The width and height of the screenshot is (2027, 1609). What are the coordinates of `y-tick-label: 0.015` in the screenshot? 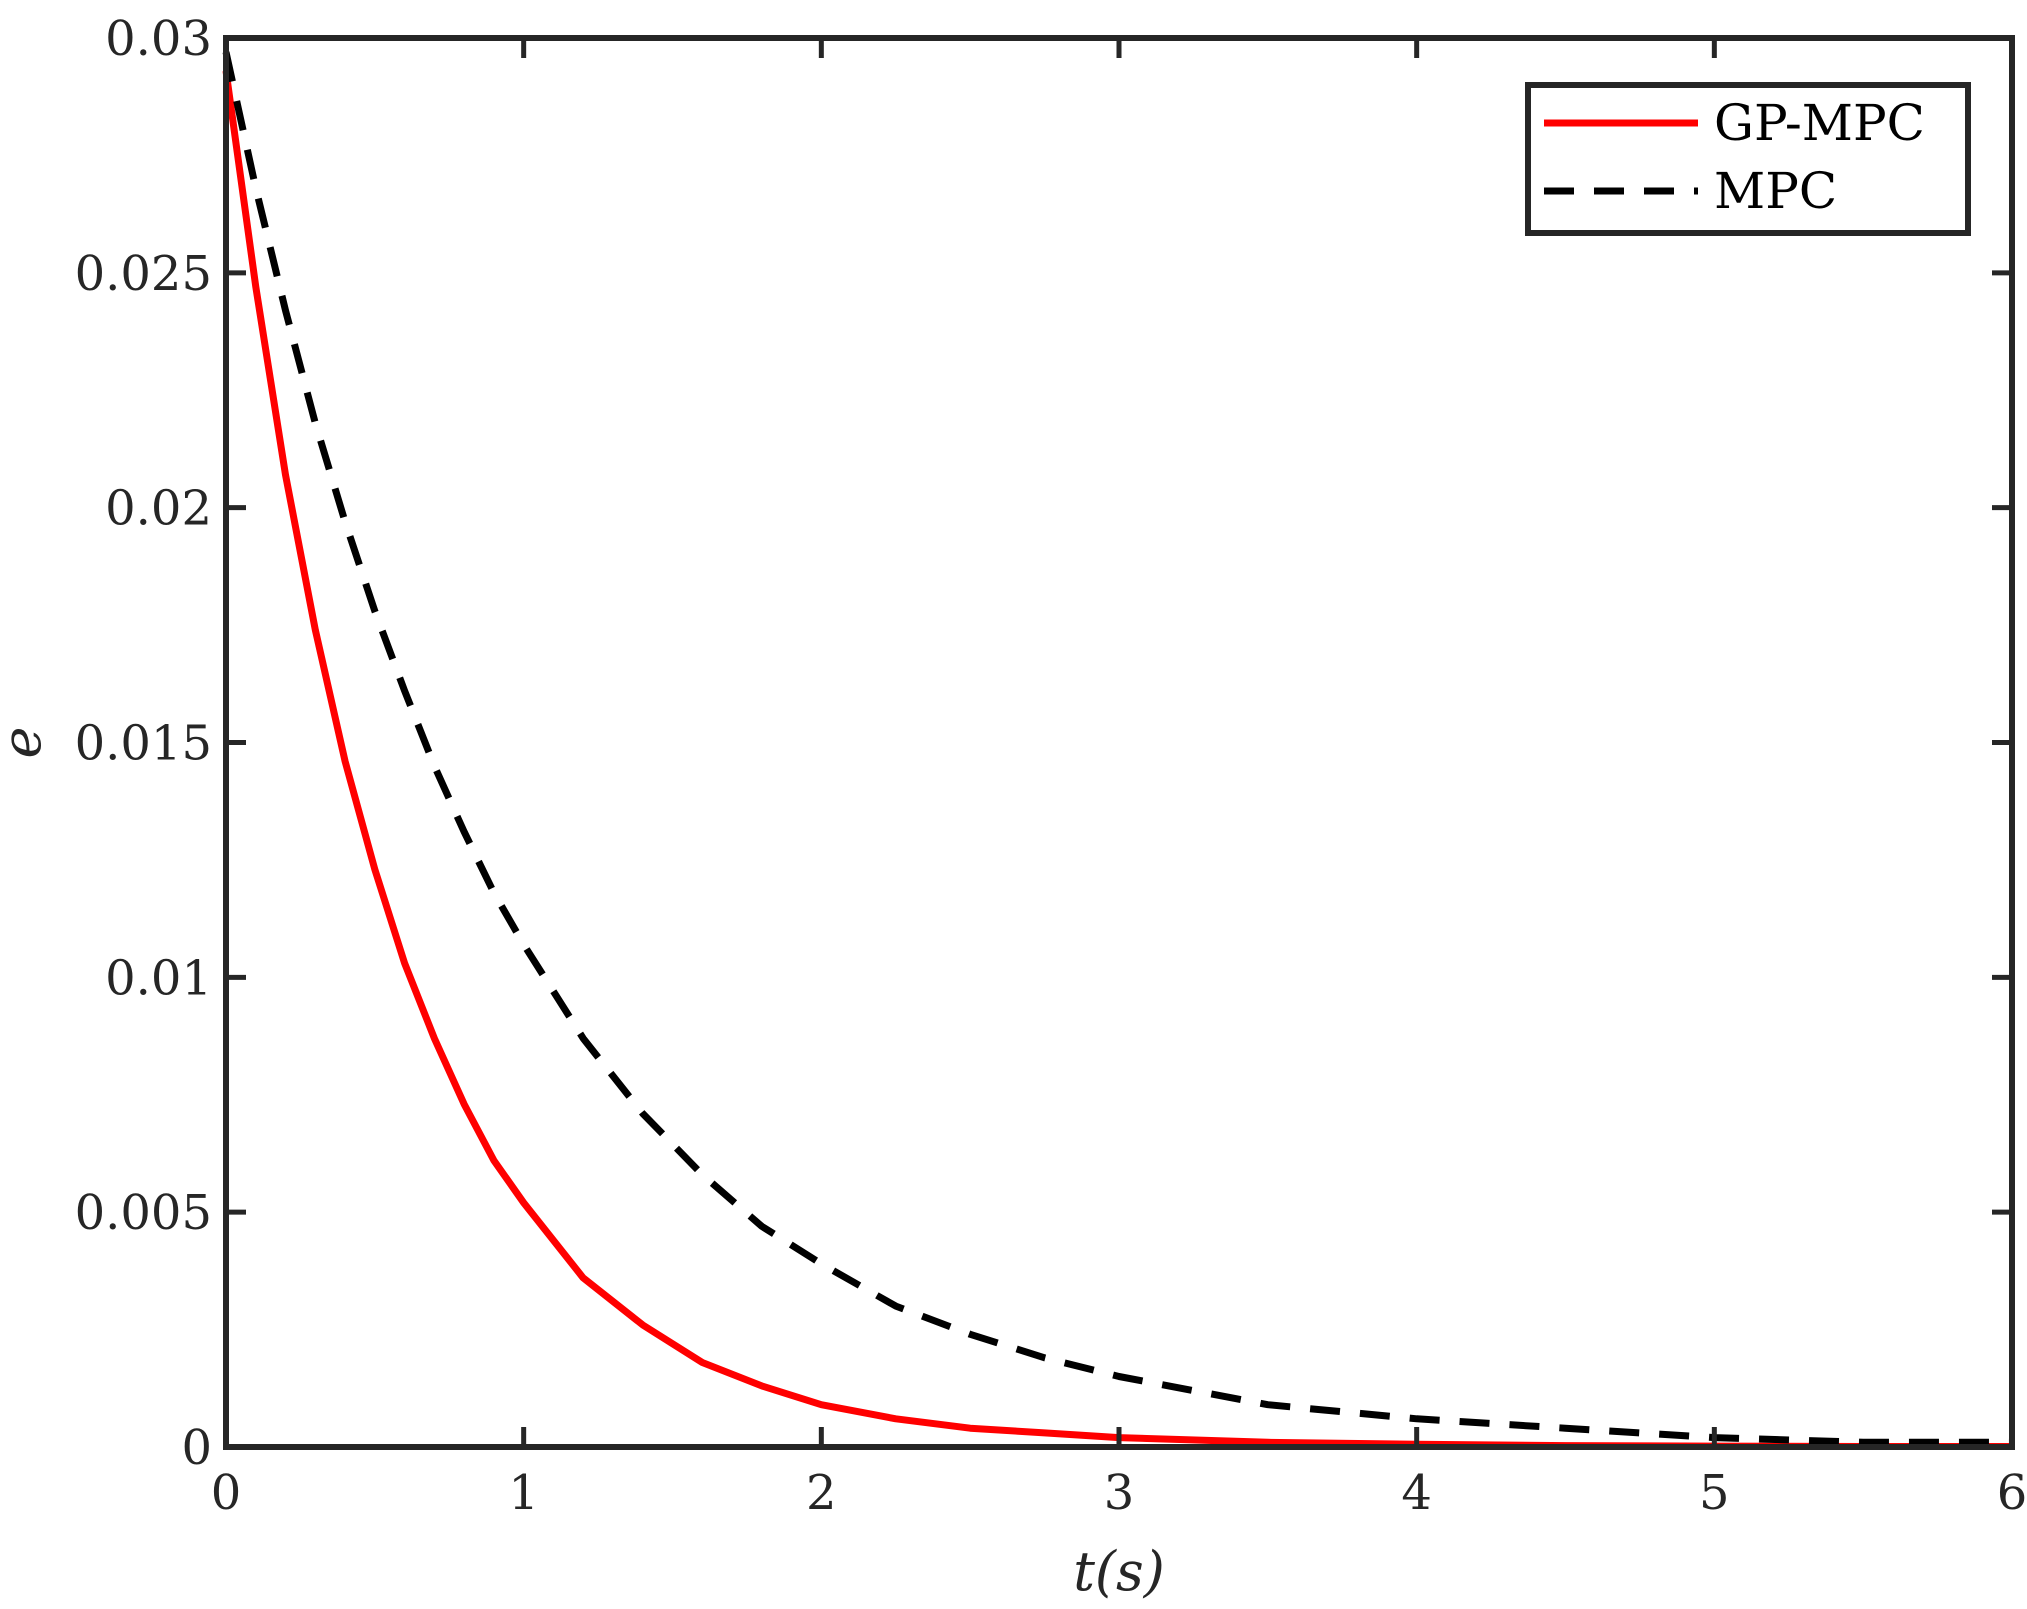 It's located at (143, 744).